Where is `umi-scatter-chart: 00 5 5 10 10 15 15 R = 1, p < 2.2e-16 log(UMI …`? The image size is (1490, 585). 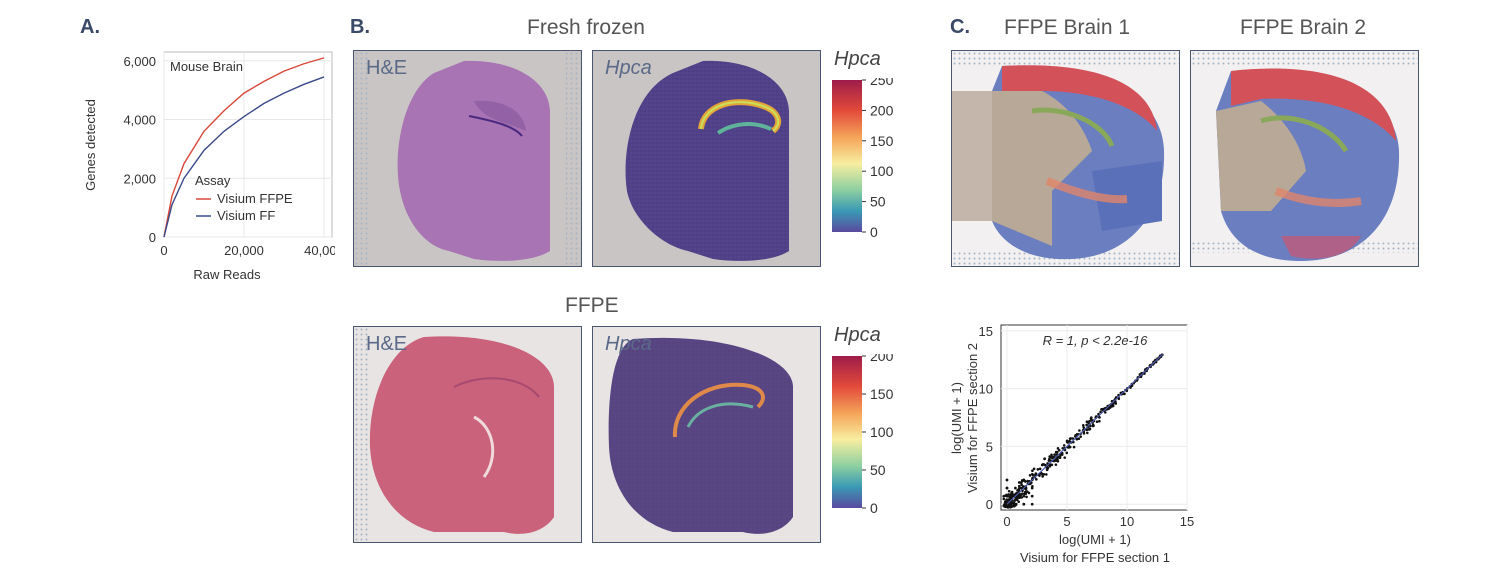
umi-scatter-chart: 00 5 5 10 10 15 15 R = 1, p < 2.2e-16 log(UMI … is located at coordinates (1071, 444).